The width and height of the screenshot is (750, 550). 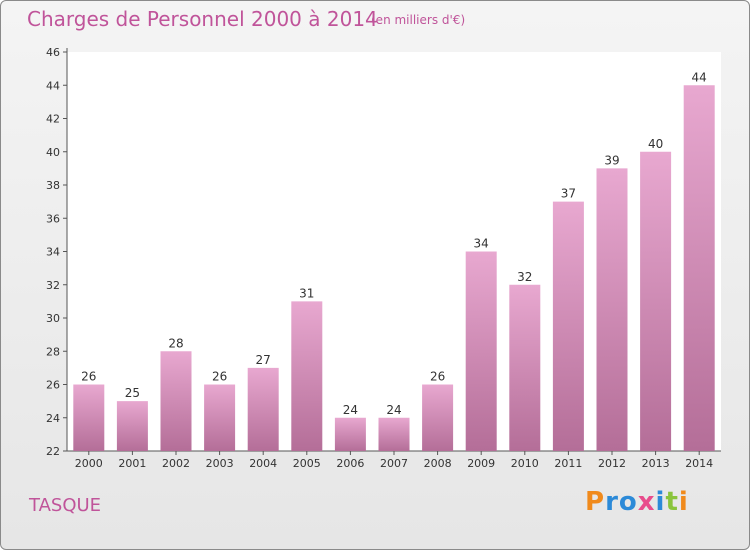 What do you see at coordinates (53, 451) in the screenshot?
I see `y-tick-label: 22` at bounding box center [53, 451].